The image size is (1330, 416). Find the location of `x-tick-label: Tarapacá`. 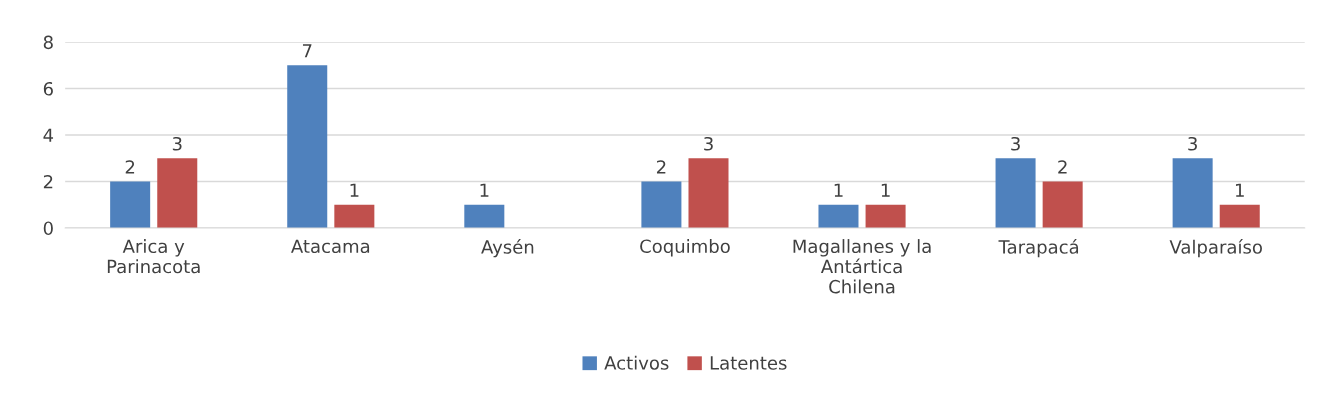

x-tick-label: Tarapacá is located at coordinates (1038, 248).